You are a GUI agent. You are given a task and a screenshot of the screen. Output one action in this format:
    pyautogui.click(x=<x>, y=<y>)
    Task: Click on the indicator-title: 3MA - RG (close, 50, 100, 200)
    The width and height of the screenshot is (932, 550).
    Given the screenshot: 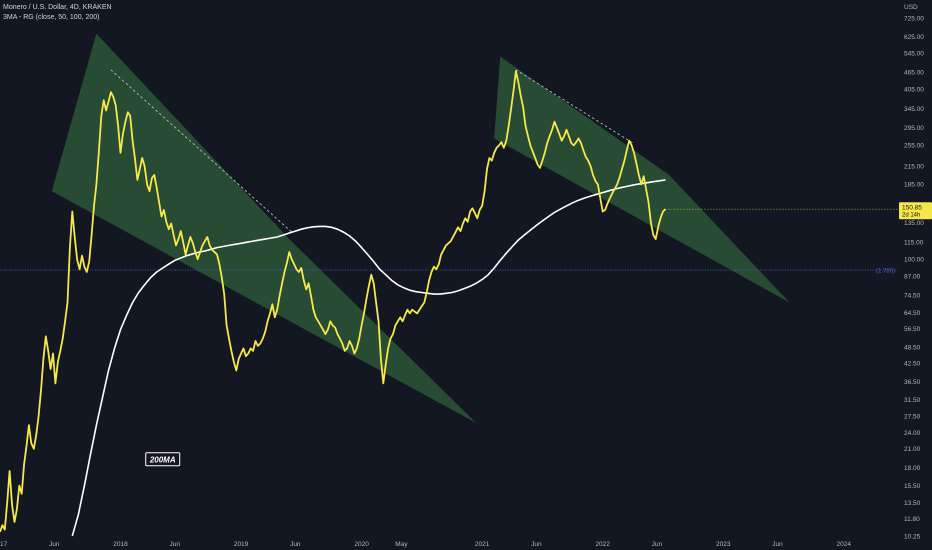 What is the action you would take?
    pyautogui.click(x=51, y=17)
    